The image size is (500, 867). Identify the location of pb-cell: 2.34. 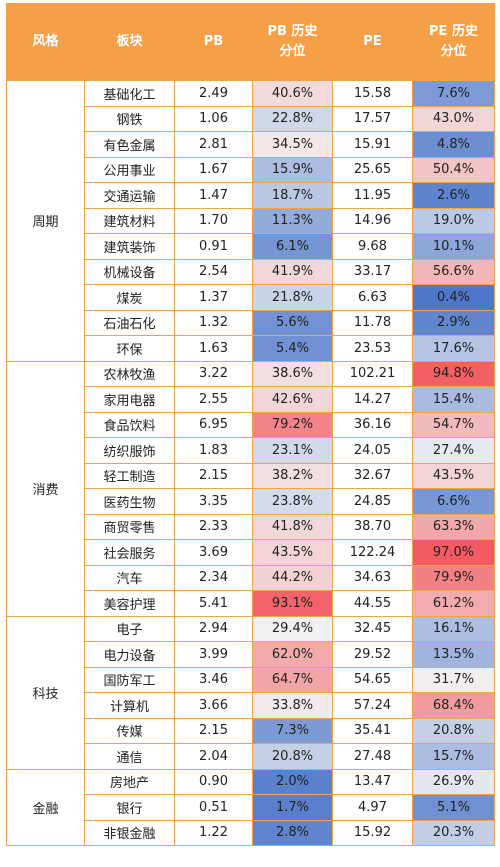
(213, 577).